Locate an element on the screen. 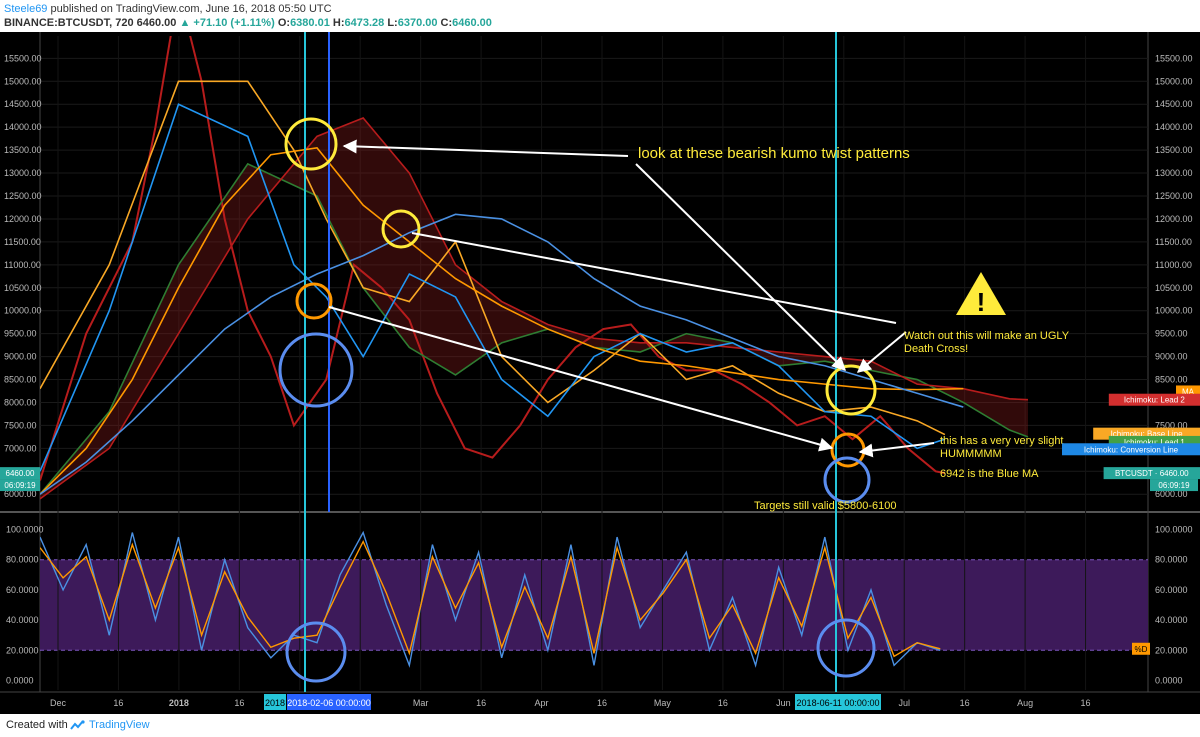  right-time-tag: 06:09:19 is located at coordinates (1174, 485).